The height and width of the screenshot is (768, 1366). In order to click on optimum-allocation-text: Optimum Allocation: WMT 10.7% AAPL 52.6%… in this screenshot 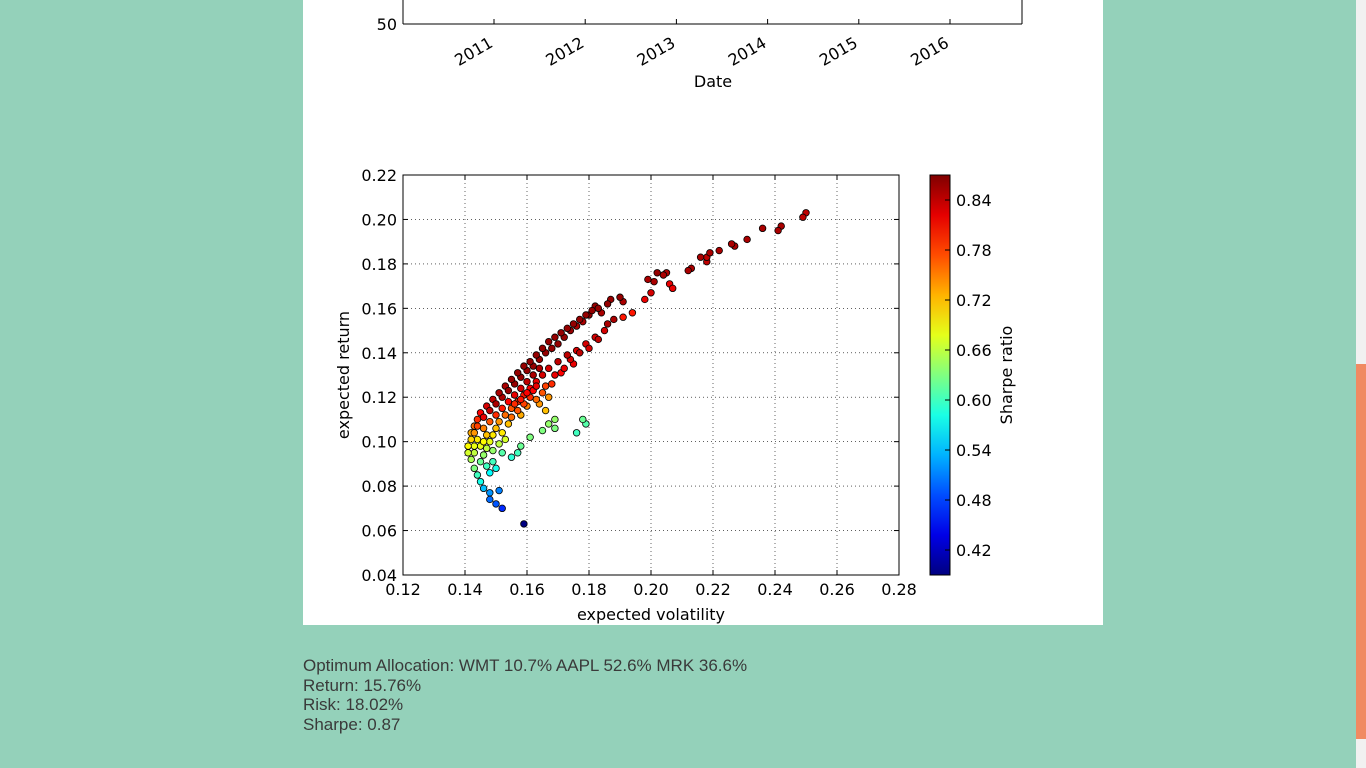, I will do `click(525, 665)`.